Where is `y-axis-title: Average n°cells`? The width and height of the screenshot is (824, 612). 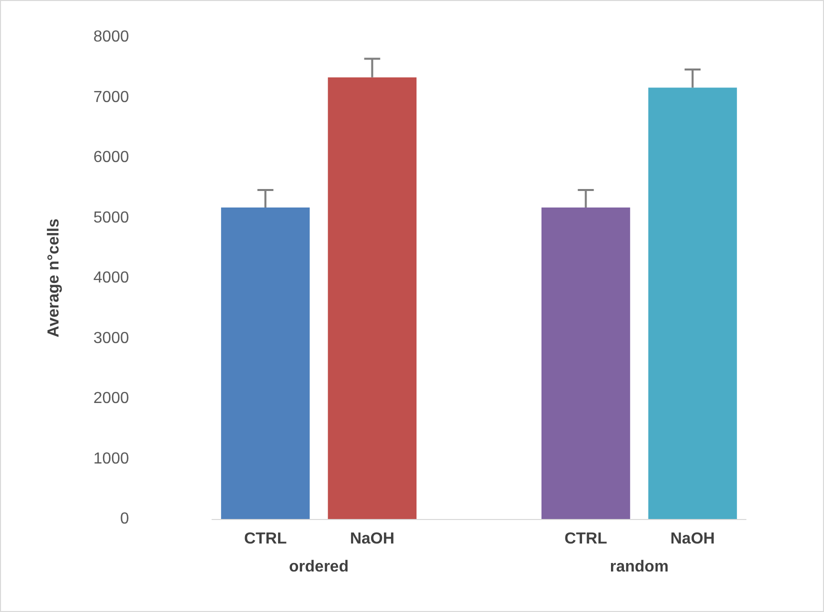
y-axis-title: Average n°cells is located at coordinates (54, 278).